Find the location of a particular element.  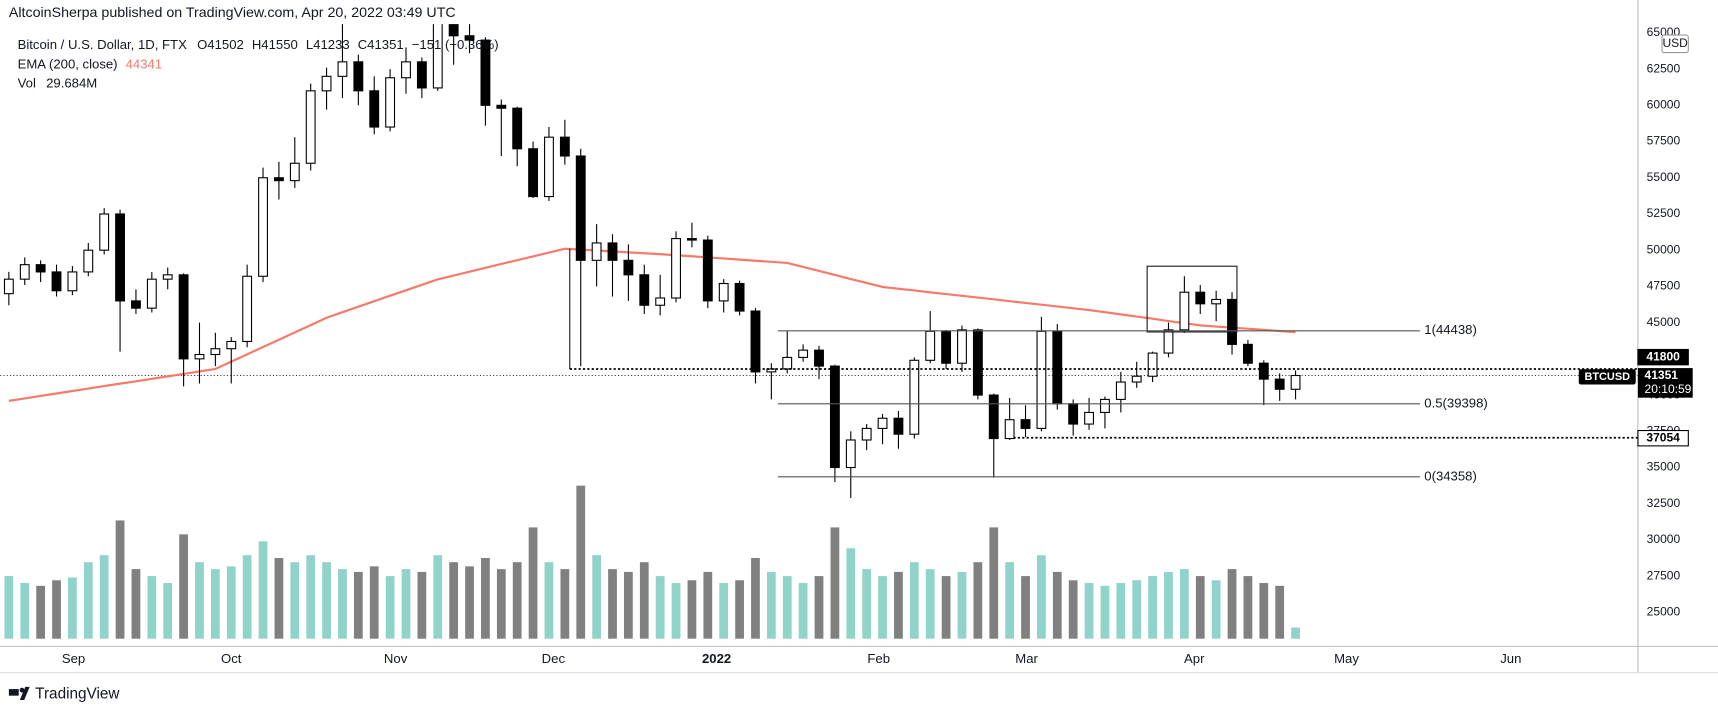

y-tick-label: 35000 is located at coordinates (1664, 467).